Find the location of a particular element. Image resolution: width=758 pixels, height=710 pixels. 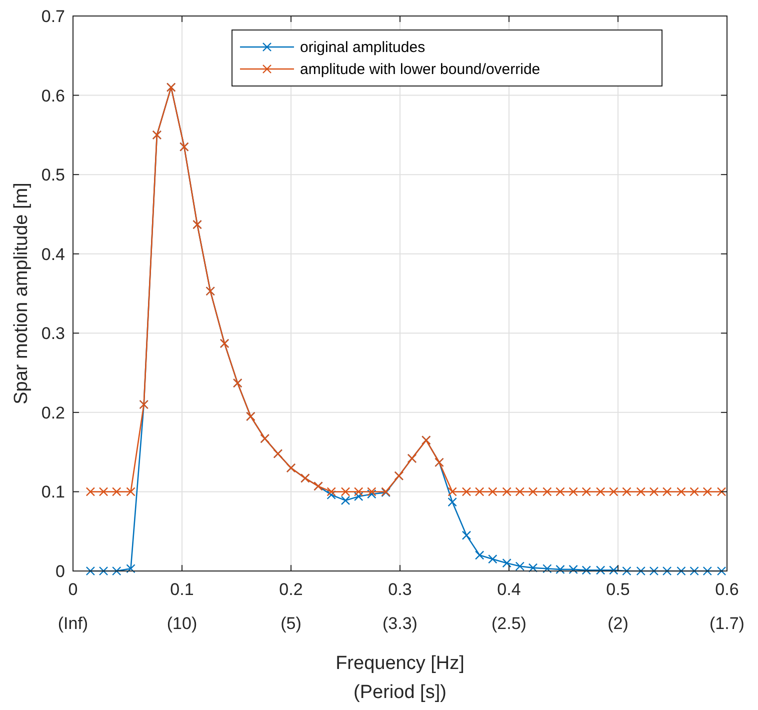

y-tick-label: 0.5 is located at coordinates (53, 175).